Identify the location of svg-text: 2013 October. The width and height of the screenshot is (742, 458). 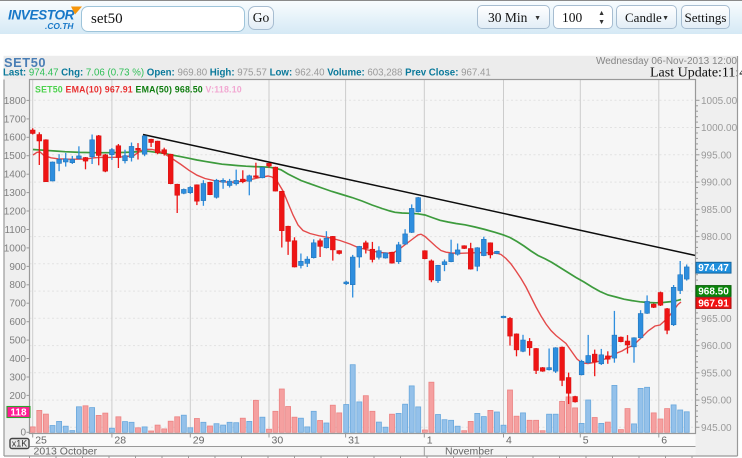
(66, 452).